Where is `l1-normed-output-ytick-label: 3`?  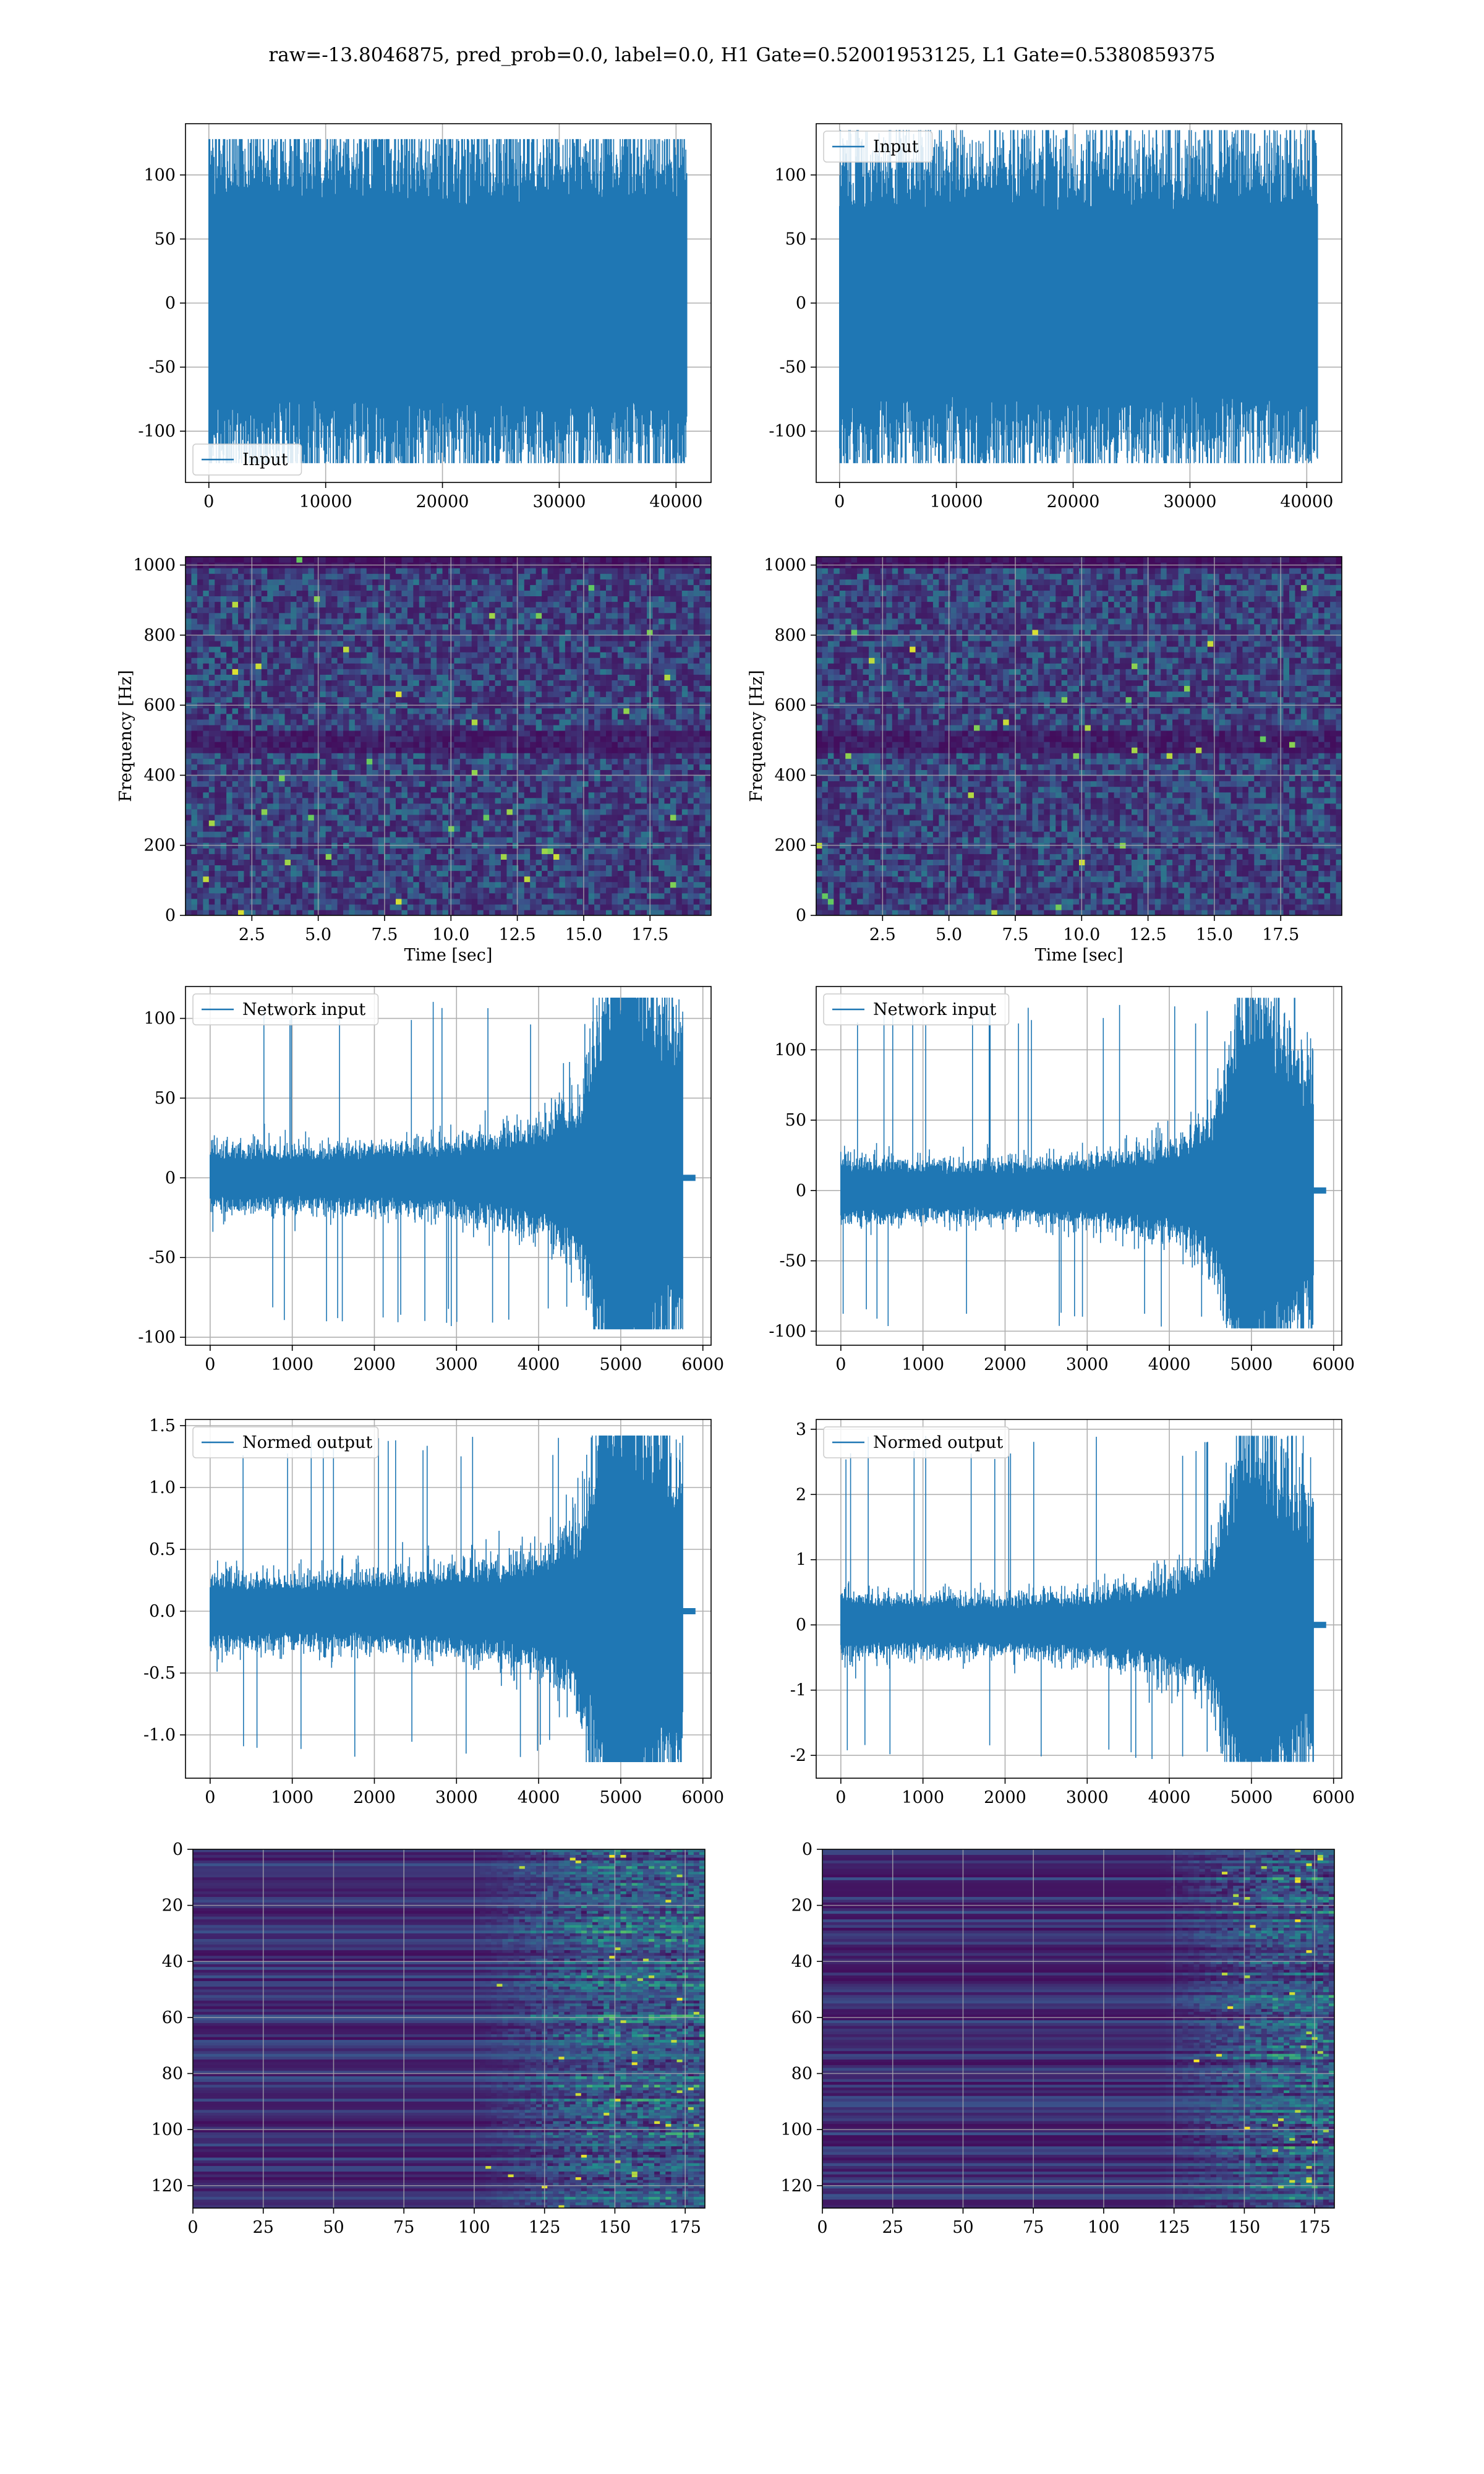 l1-normed-output-ytick-label: 3 is located at coordinates (801, 1429).